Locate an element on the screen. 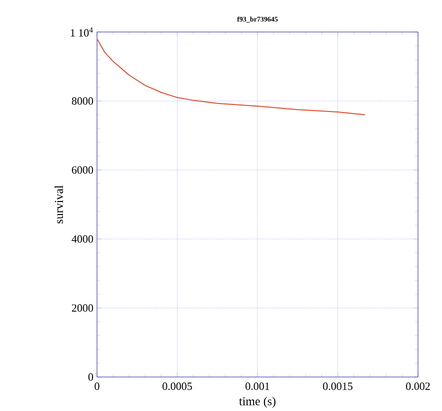  y-tick-label: 4000 is located at coordinates (83, 239).